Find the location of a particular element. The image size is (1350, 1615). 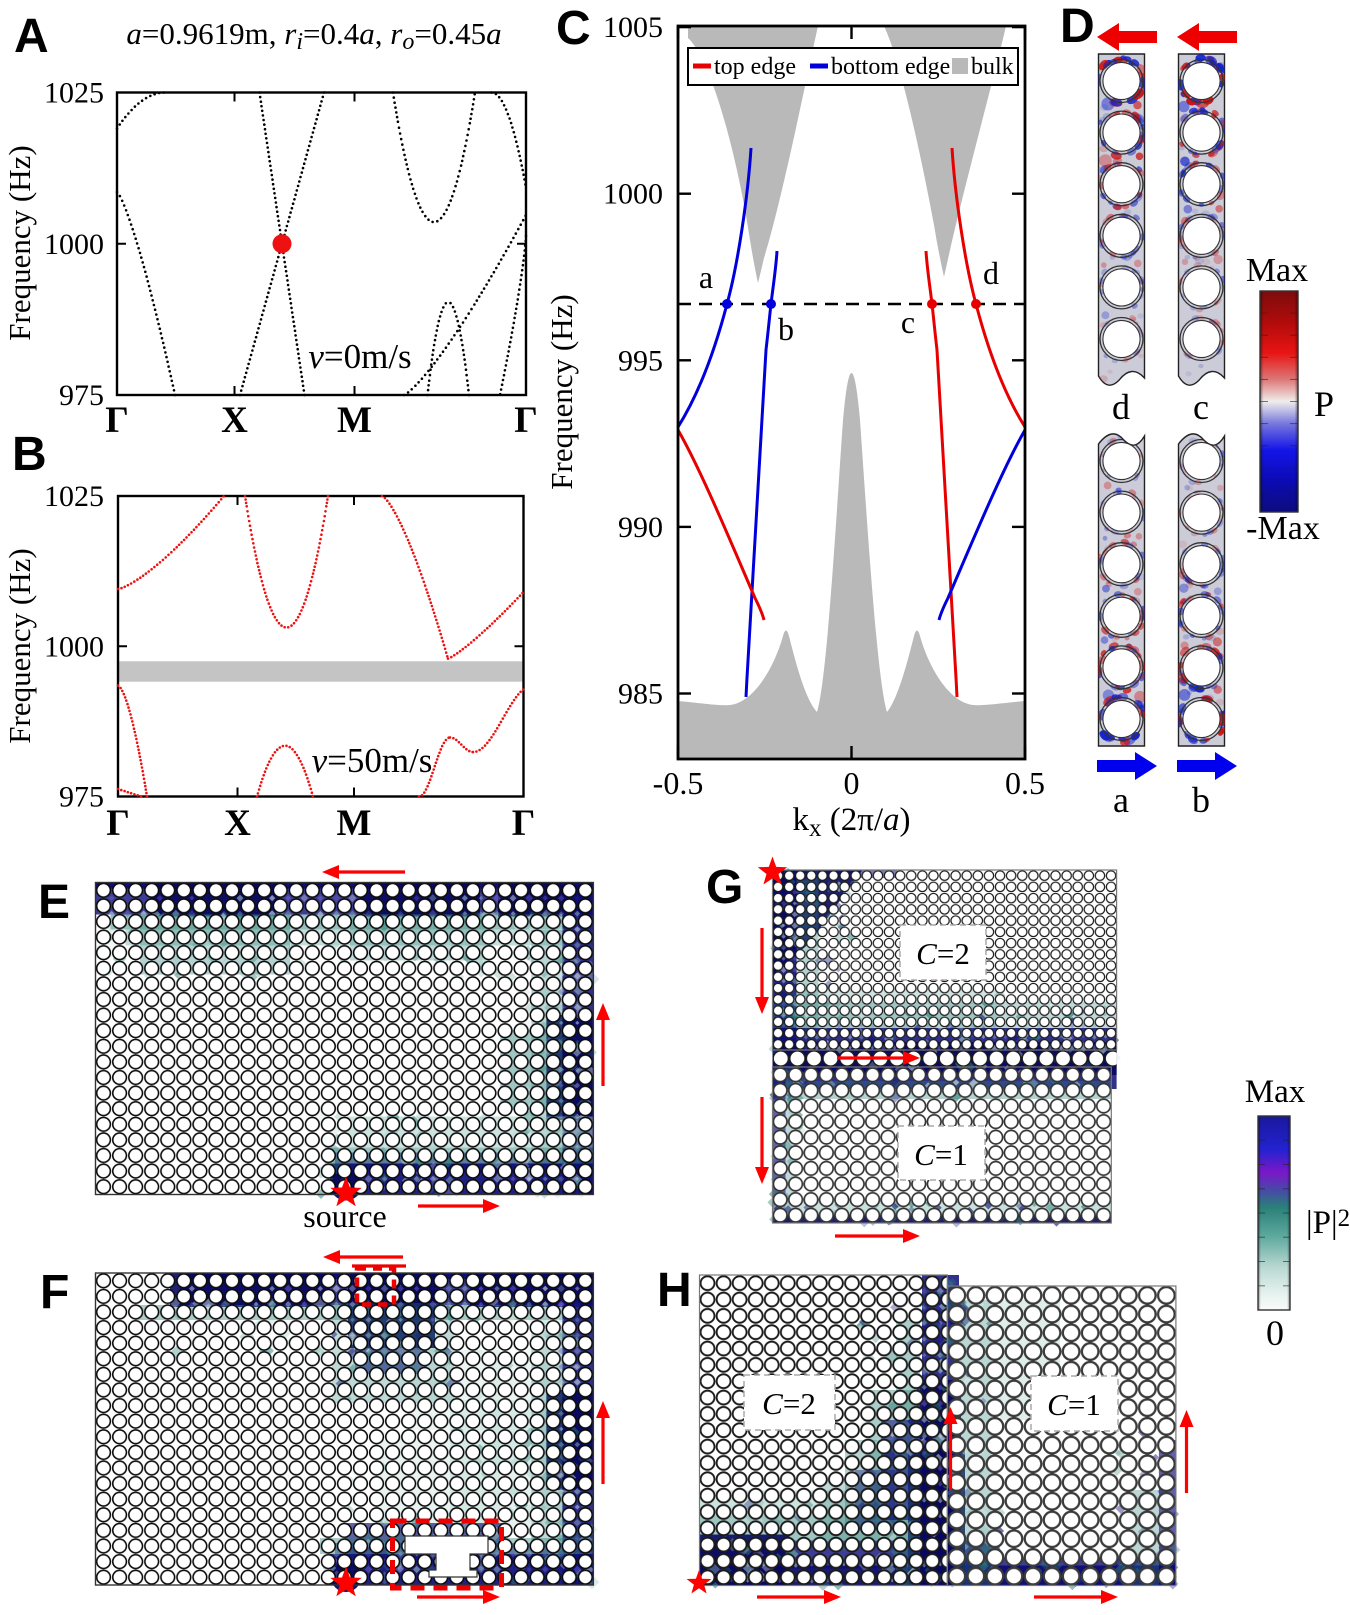

svg-text: G is located at coordinates (724, 887).